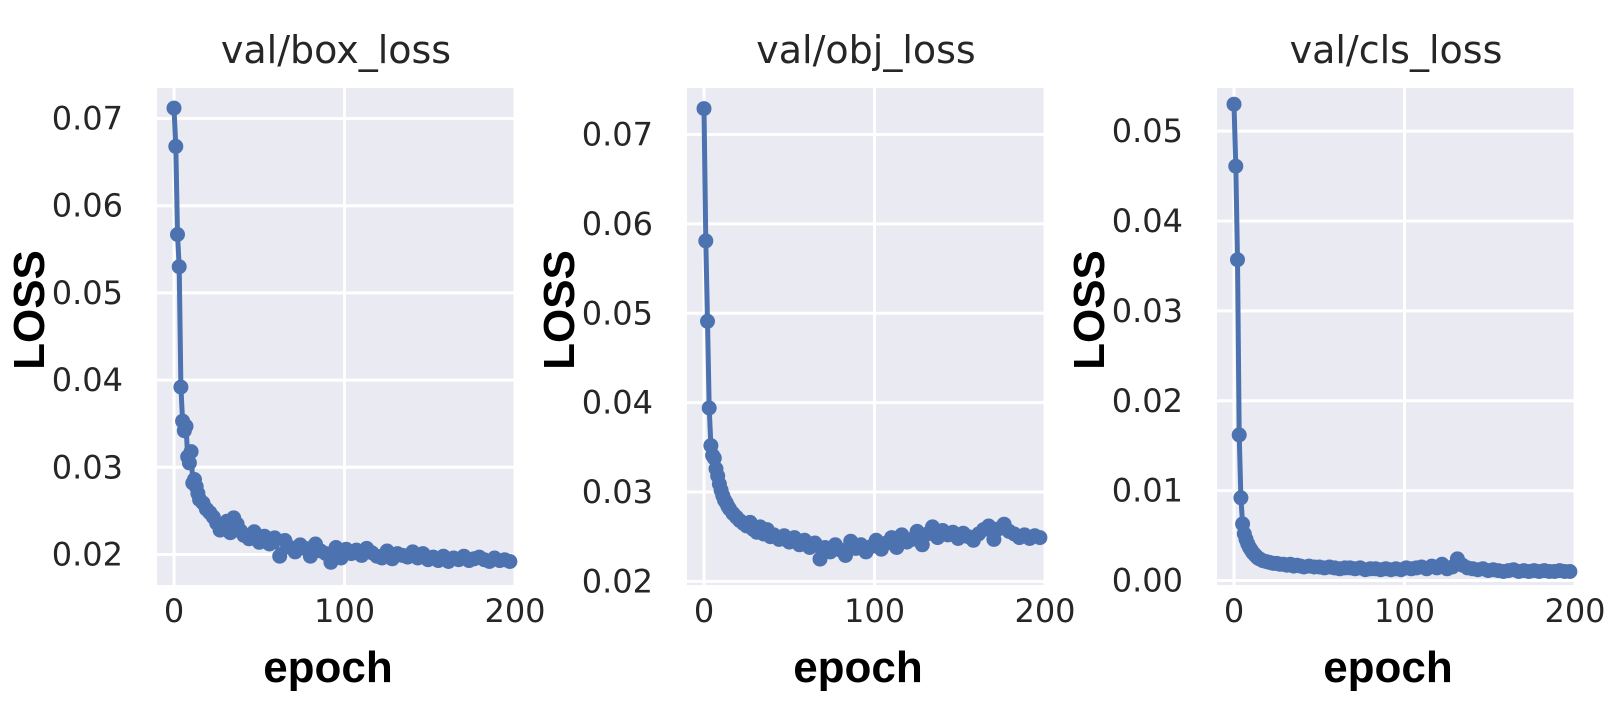 This screenshot has width=1612, height=716. I want to click on cls-loss-title: val/cls_loss, so click(1396, 50).